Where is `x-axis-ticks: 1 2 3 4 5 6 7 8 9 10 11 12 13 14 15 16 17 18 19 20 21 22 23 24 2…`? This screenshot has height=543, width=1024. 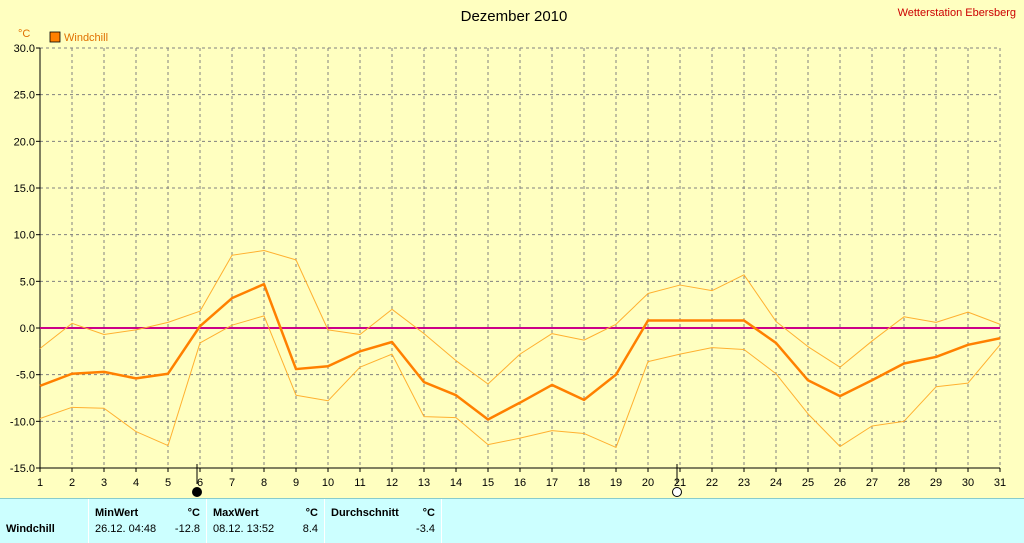
x-axis-ticks: 1 2 3 4 5 6 7 8 9 10 11 12 13 14 15 16 17 18 19 20 21 22 23 24 2… is located at coordinates (521, 478).